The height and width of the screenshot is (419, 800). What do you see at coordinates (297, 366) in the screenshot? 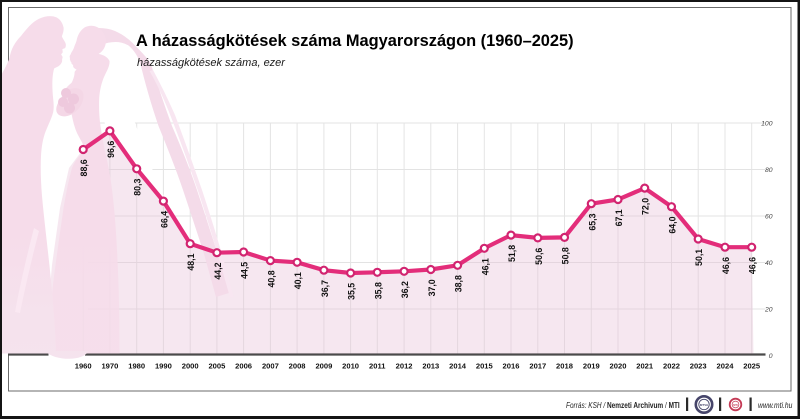
I see `svg-text: 2008` at bounding box center [297, 366].